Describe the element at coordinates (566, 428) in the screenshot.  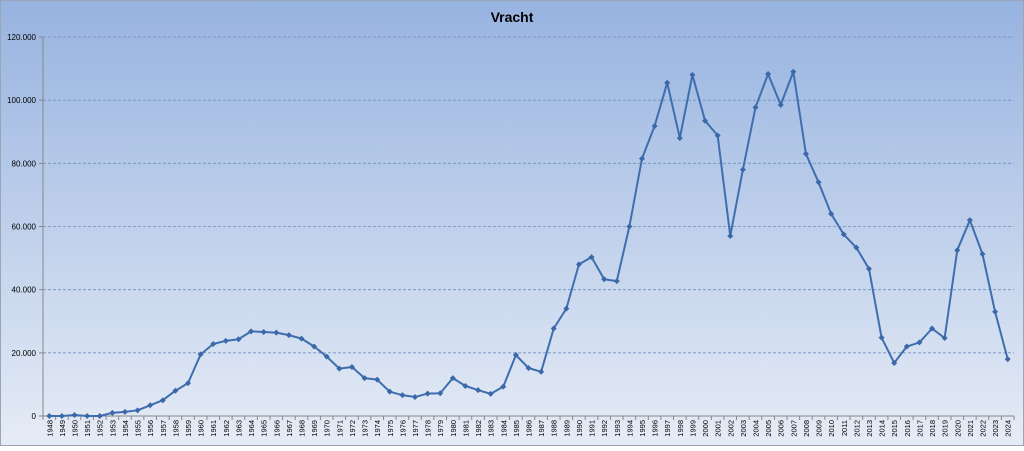
I see `x-tick-label: 1989` at that location.